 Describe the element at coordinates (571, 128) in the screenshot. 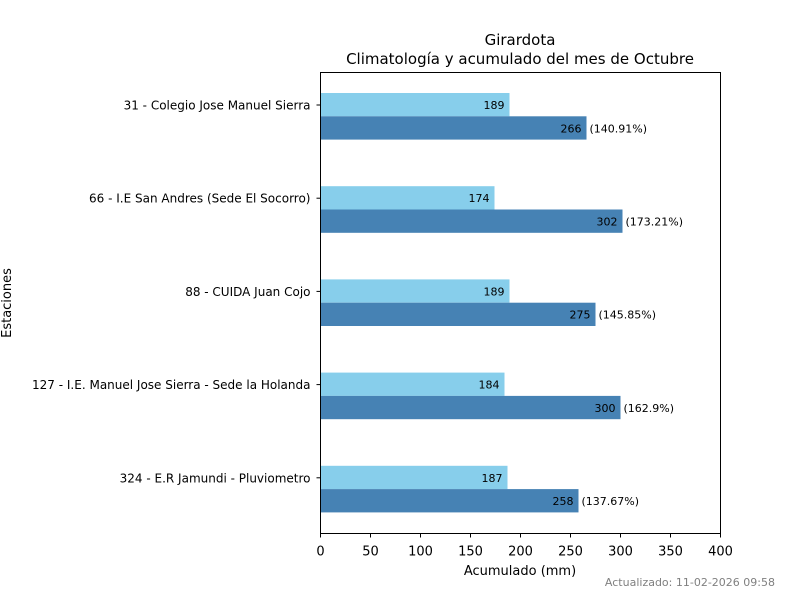

I see `data-label-acumulado: 266` at that location.